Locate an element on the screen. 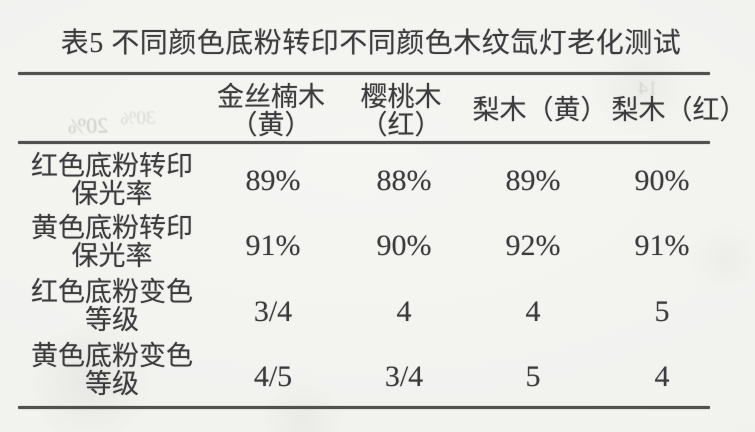 The width and height of the screenshot is (755, 432). column-header: 梨木（红） is located at coordinates (679, 110).